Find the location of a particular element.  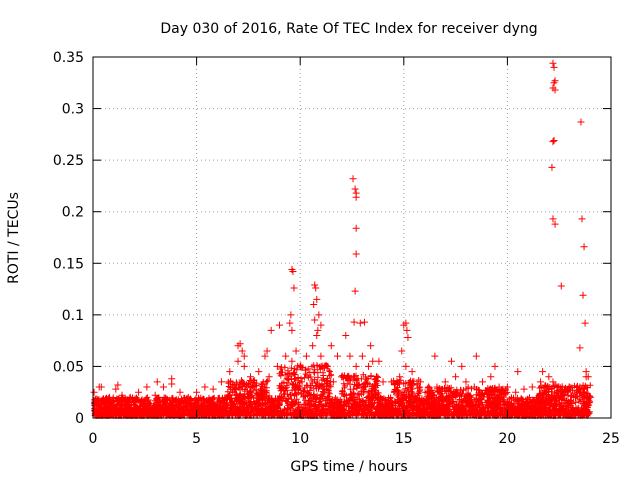

y-tick-label: 0 is located at coordinates (79, 419).